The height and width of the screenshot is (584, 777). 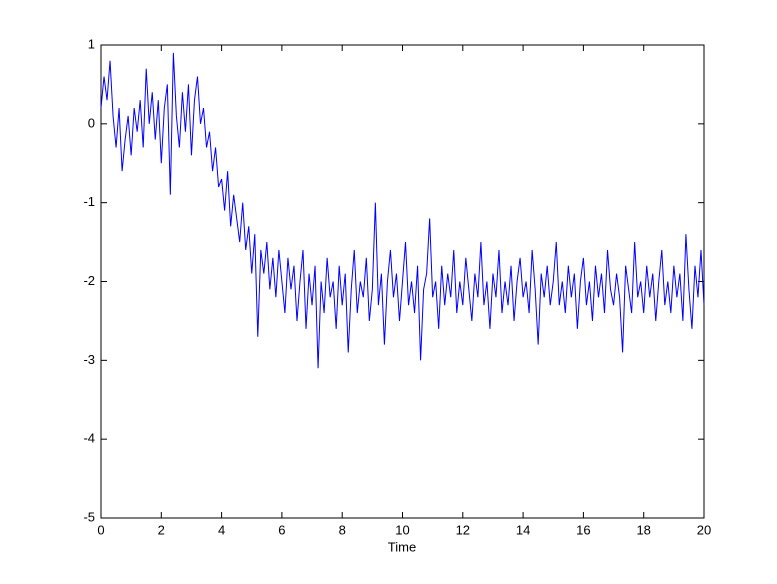 I want to click on x-tick-label: 16, so click(x=583, y=529).